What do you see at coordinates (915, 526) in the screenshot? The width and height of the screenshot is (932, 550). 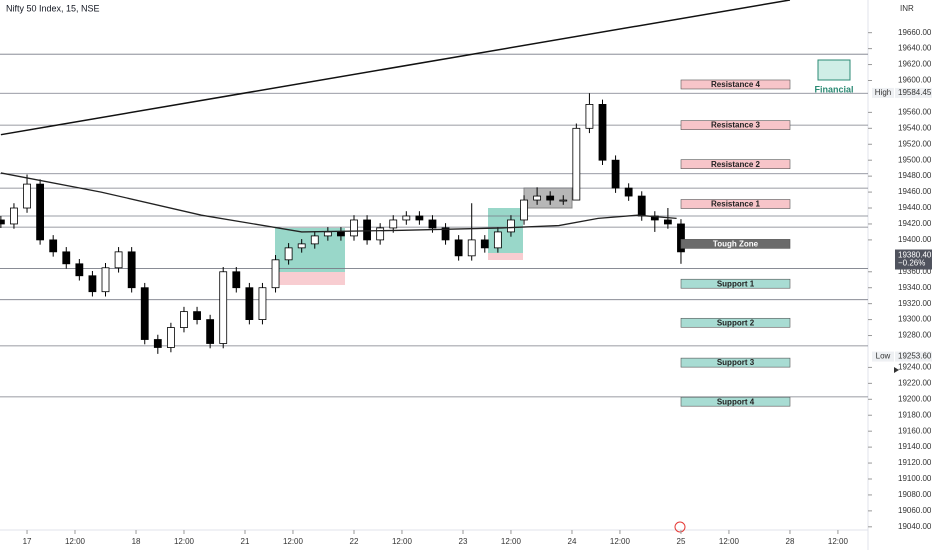 I see `y-tick-label: 19040.00` at bounding box center [915, 526].